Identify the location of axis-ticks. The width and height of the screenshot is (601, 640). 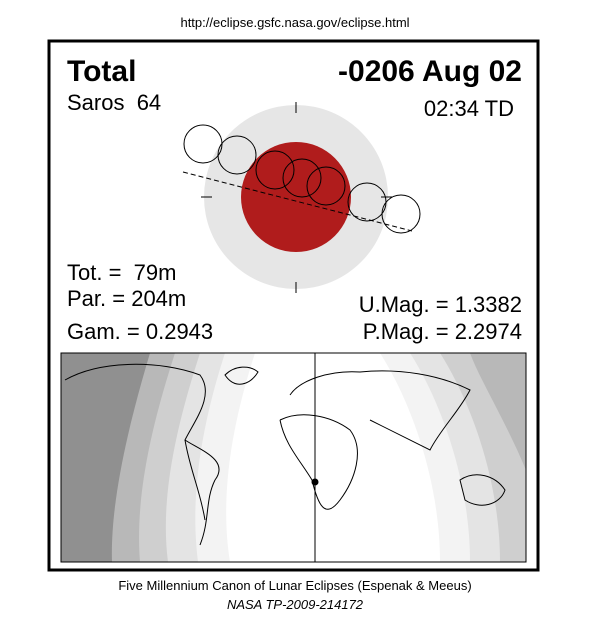
(296, 197).